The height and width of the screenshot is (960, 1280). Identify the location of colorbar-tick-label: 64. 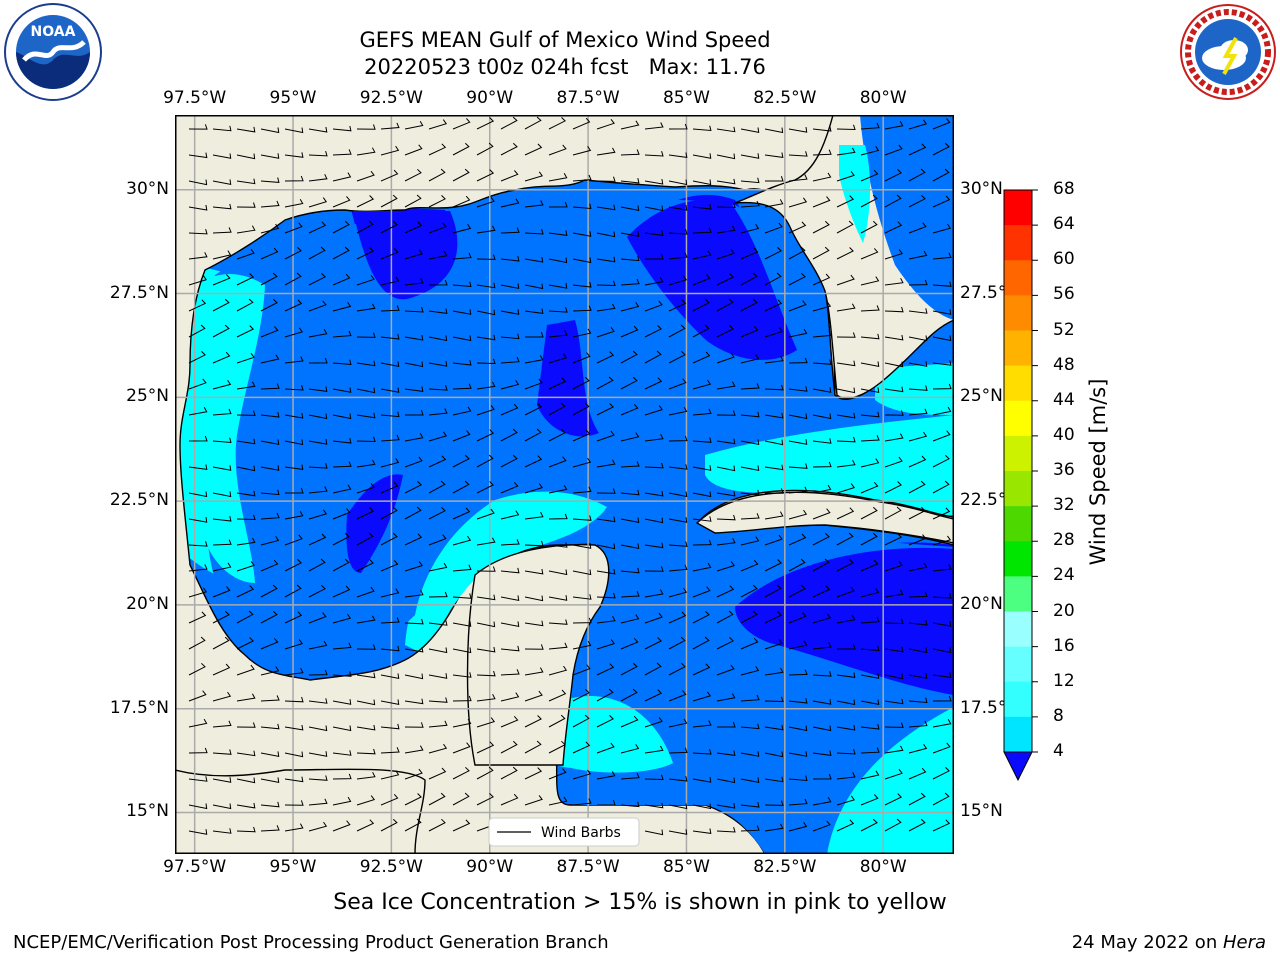
(1064, 224).